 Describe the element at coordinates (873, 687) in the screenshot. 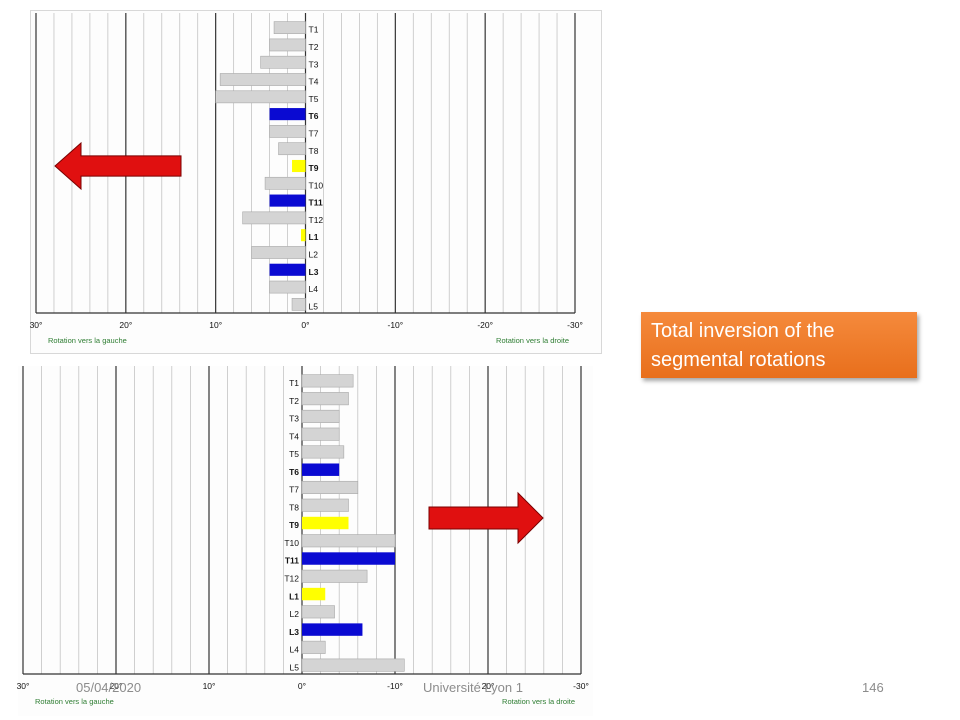

I see `footer-page-number: 146` at that location.